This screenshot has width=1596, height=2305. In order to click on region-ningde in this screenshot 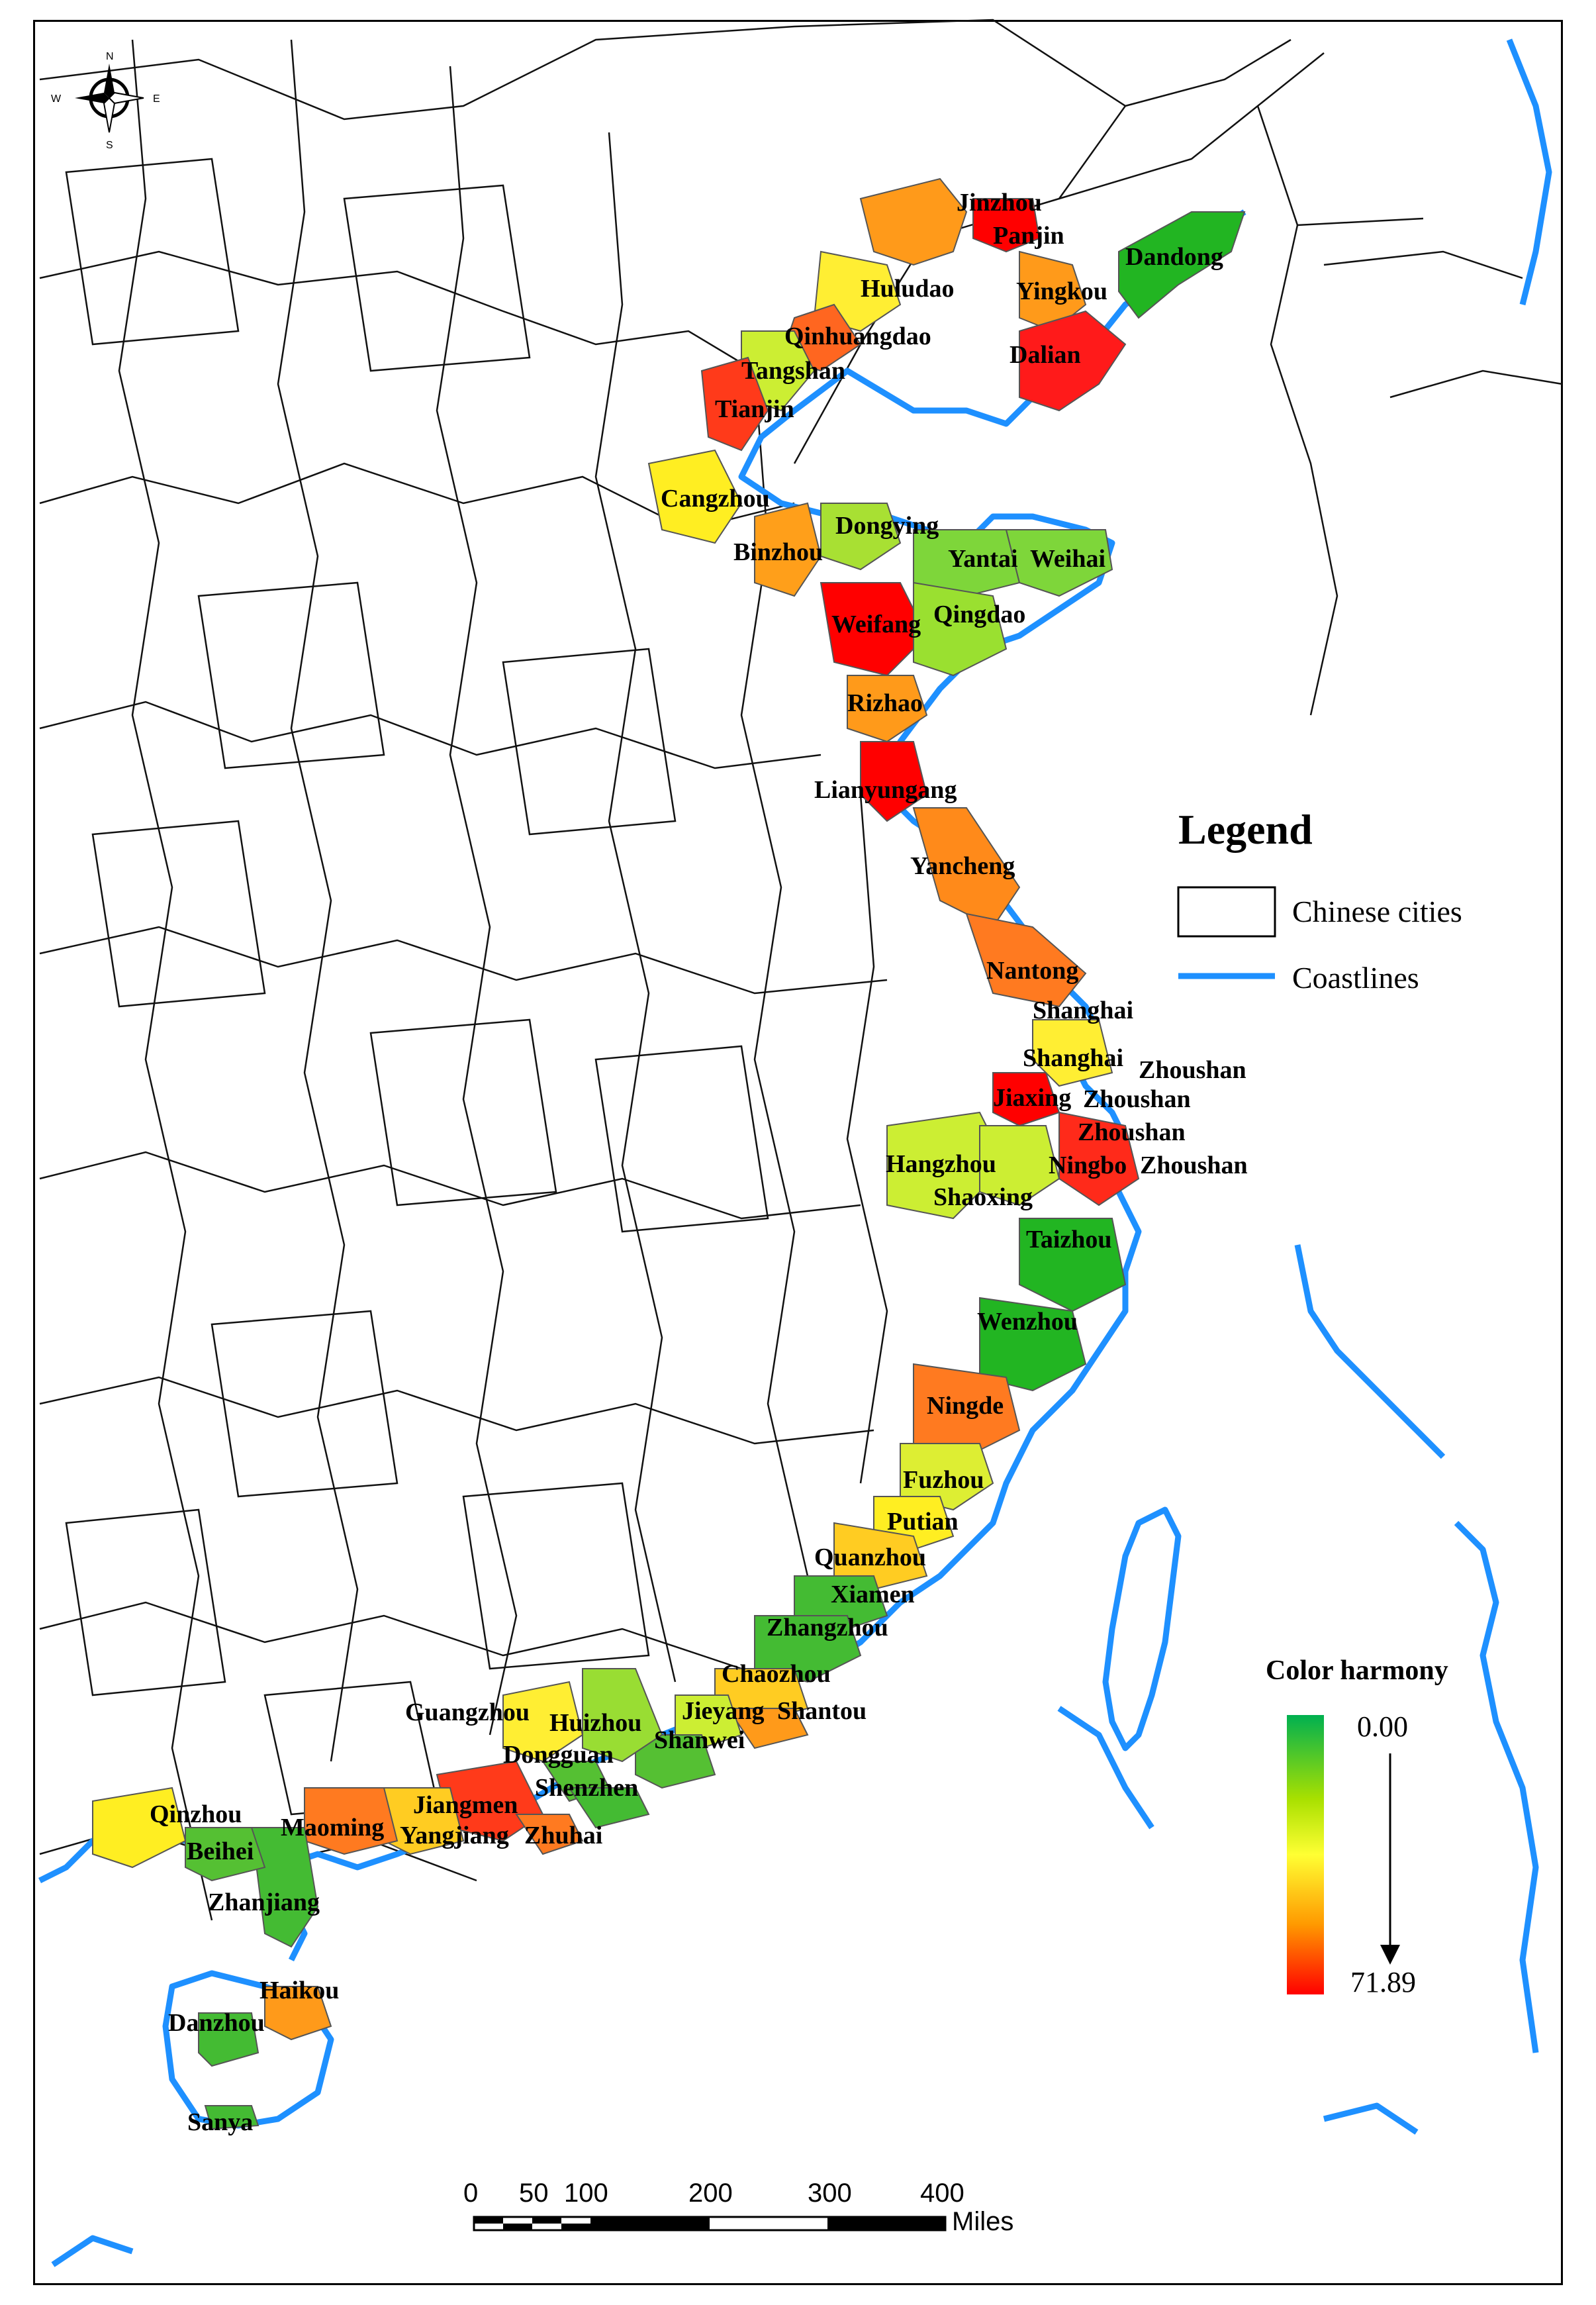, I will do `click(967, 1410)`.